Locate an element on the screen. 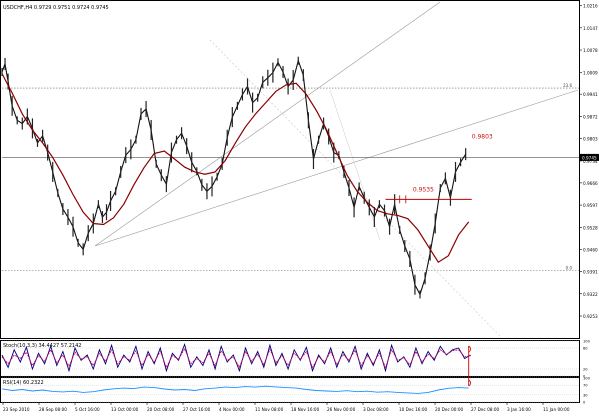  price-tick-label: 1.0216 is located at coordinates (590, 6).